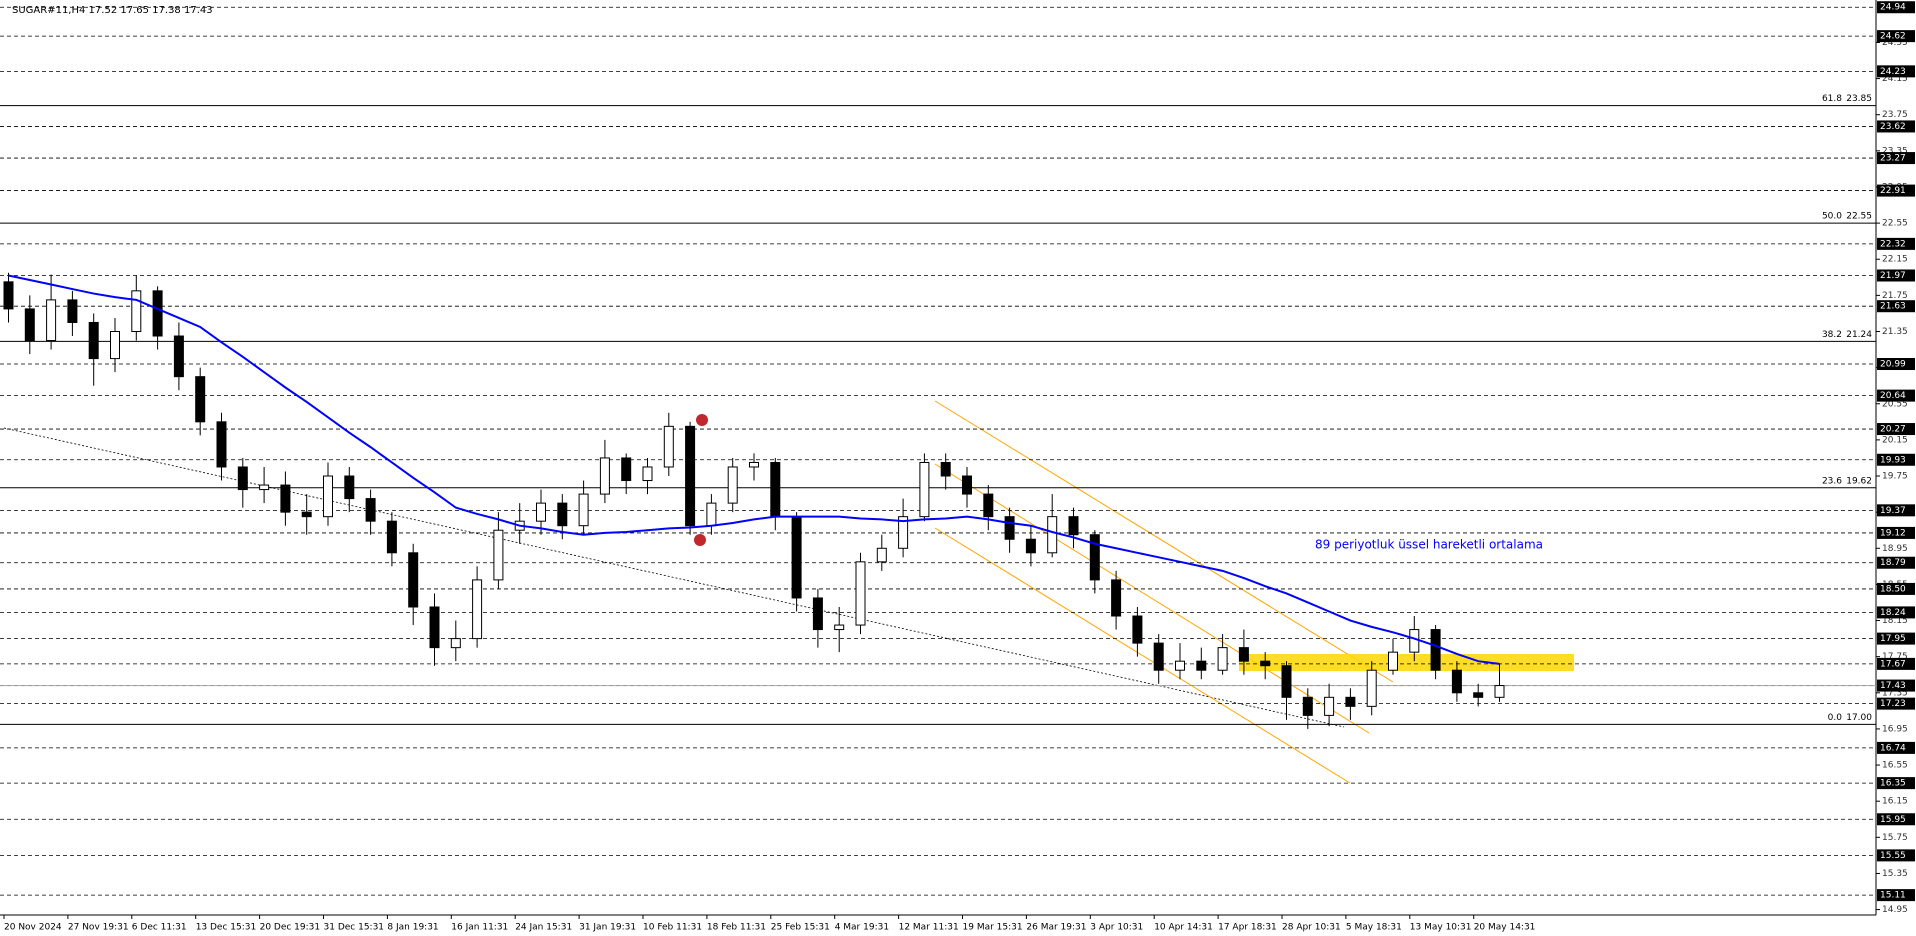 Image resolution: width=1916 pixels, height=936 pixels. What do you see at coordinates (98, 928) in the screenshot?
I see `x-tick-label: 27 Nov 19:31` at bounding box center [98, 928].